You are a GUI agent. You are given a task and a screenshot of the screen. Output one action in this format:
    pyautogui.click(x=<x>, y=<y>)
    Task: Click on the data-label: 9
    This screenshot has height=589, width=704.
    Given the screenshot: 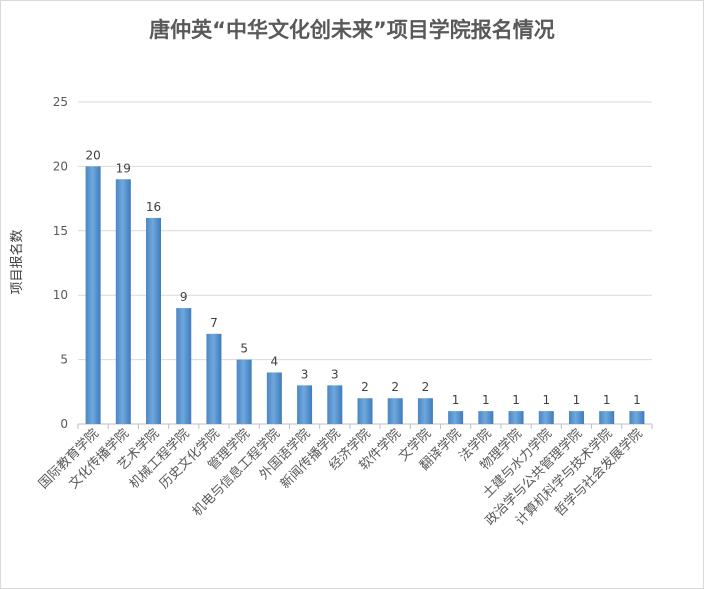 What is the action you would take?
    pyautogui.click(x=184, y=297)
    